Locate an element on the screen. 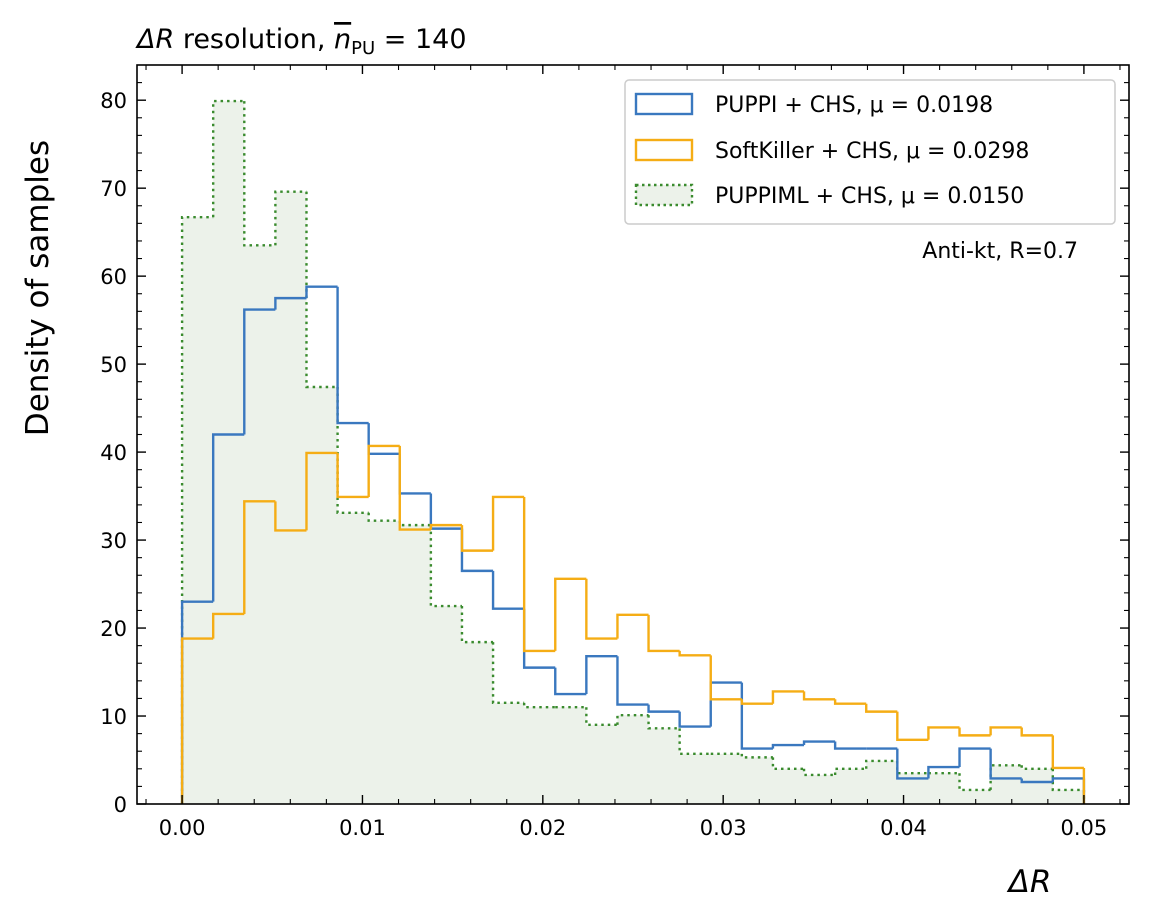 The height and width of the screenshot is (922, 1149). y-tick-label: 70 is located at coordinates (113, 189).